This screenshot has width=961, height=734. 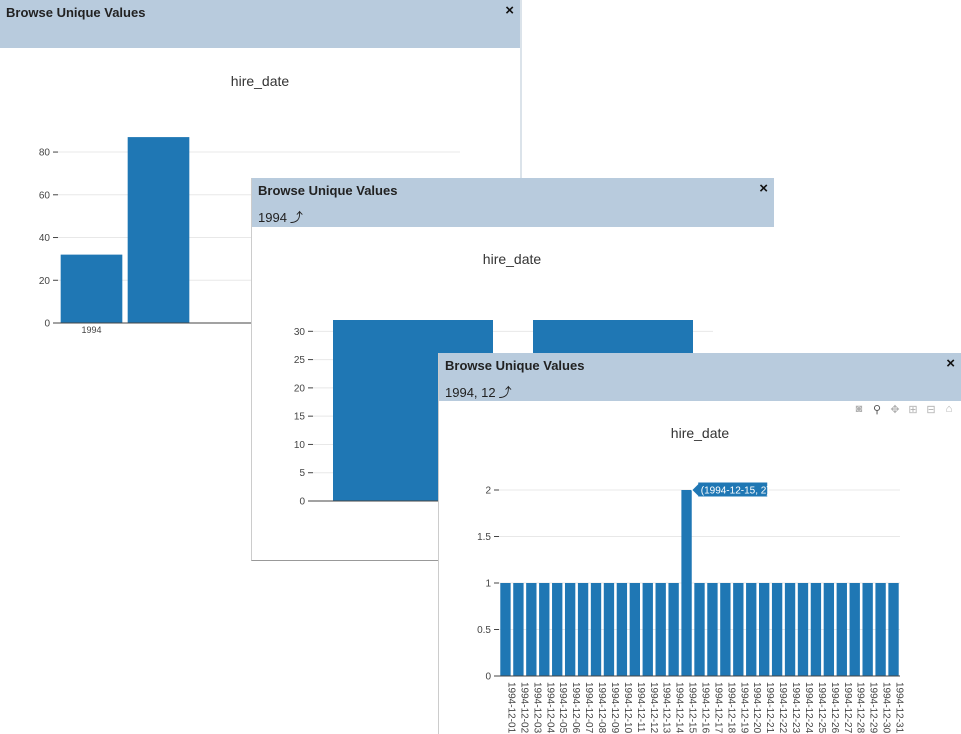 I want to click on x-tick-label: 1994-12-25, so click(x=821, y=708).